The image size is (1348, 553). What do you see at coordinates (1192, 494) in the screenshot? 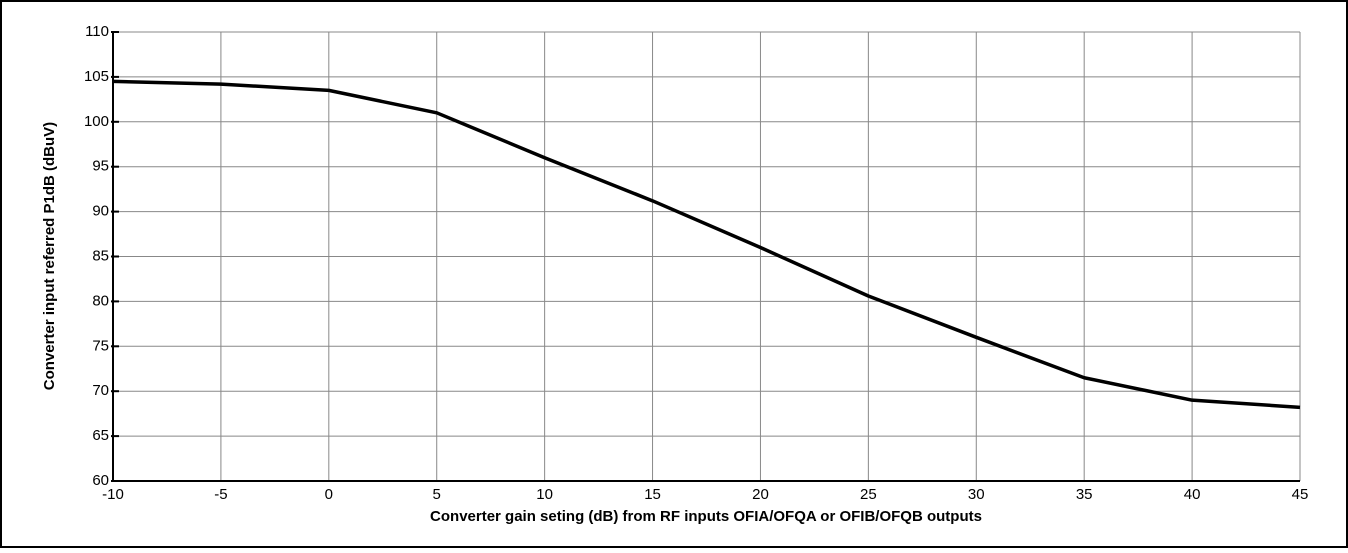
I see `x-tick-label: 40` at bounding box center [1192, 494].